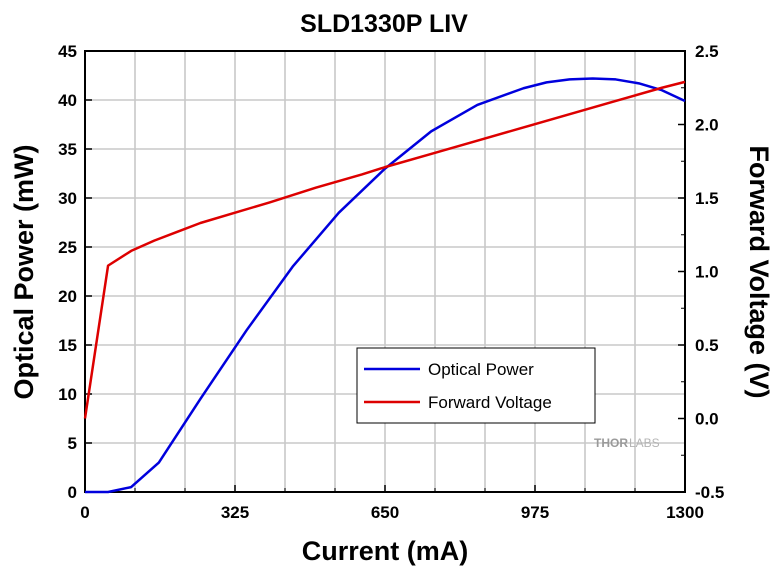 The image size is (780, 569). What do you see at coordinates (707, 198) in the screenshot?
I see `y2-tick-label: 1.5` at bounding box center [707, 198].